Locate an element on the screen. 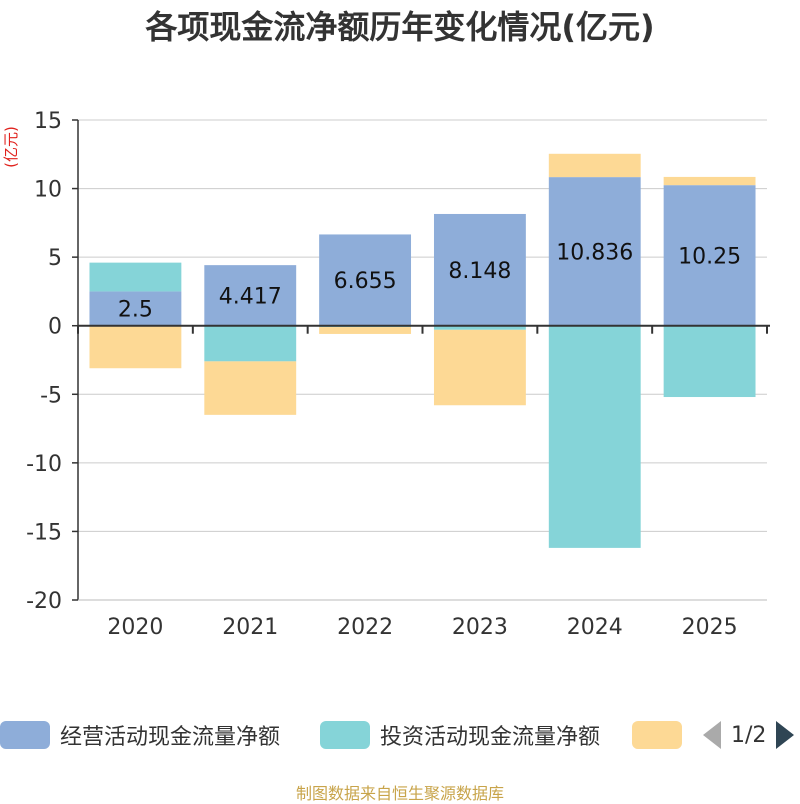 This screenshot has width=800, height=804. x-tick-label: 2021 is located at coordinates (250, 627).